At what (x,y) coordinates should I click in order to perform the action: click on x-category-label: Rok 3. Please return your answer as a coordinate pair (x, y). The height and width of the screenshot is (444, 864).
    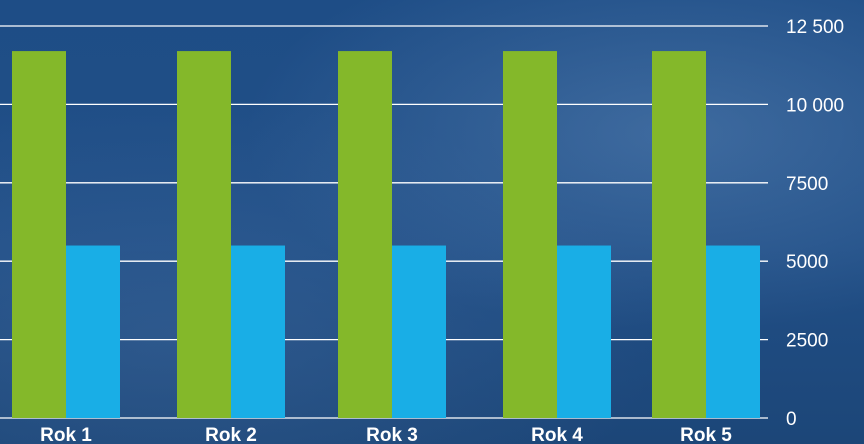
    Looking at the image, I should click on (392, 434).